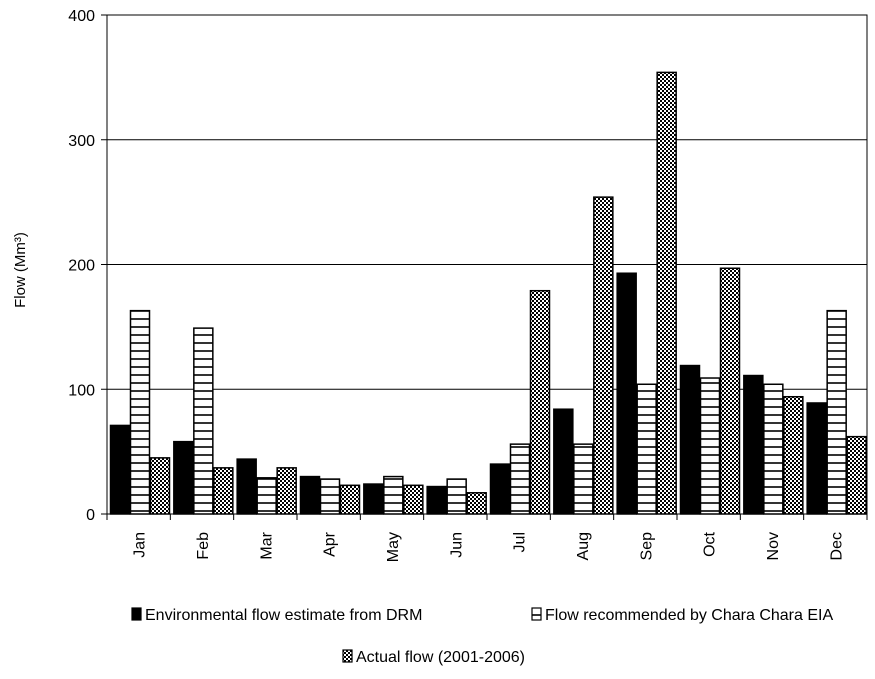 This screenshot has height=679, width=875. Describe the element at coordinates (330, 544) in the screenshot. I see `x-tick-label: Apr` at that location.